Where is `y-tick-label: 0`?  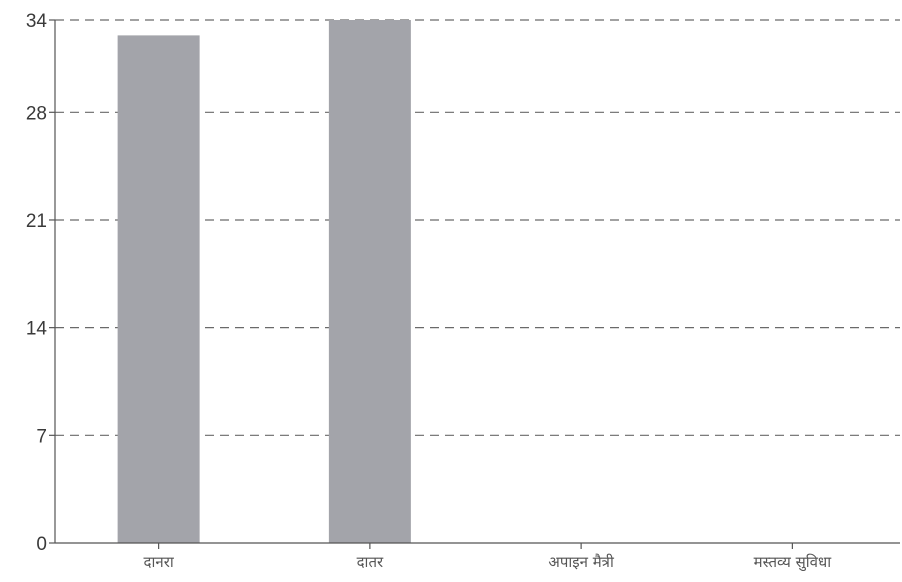 y-tick-label: 0 is located at coordinates (41, 544).